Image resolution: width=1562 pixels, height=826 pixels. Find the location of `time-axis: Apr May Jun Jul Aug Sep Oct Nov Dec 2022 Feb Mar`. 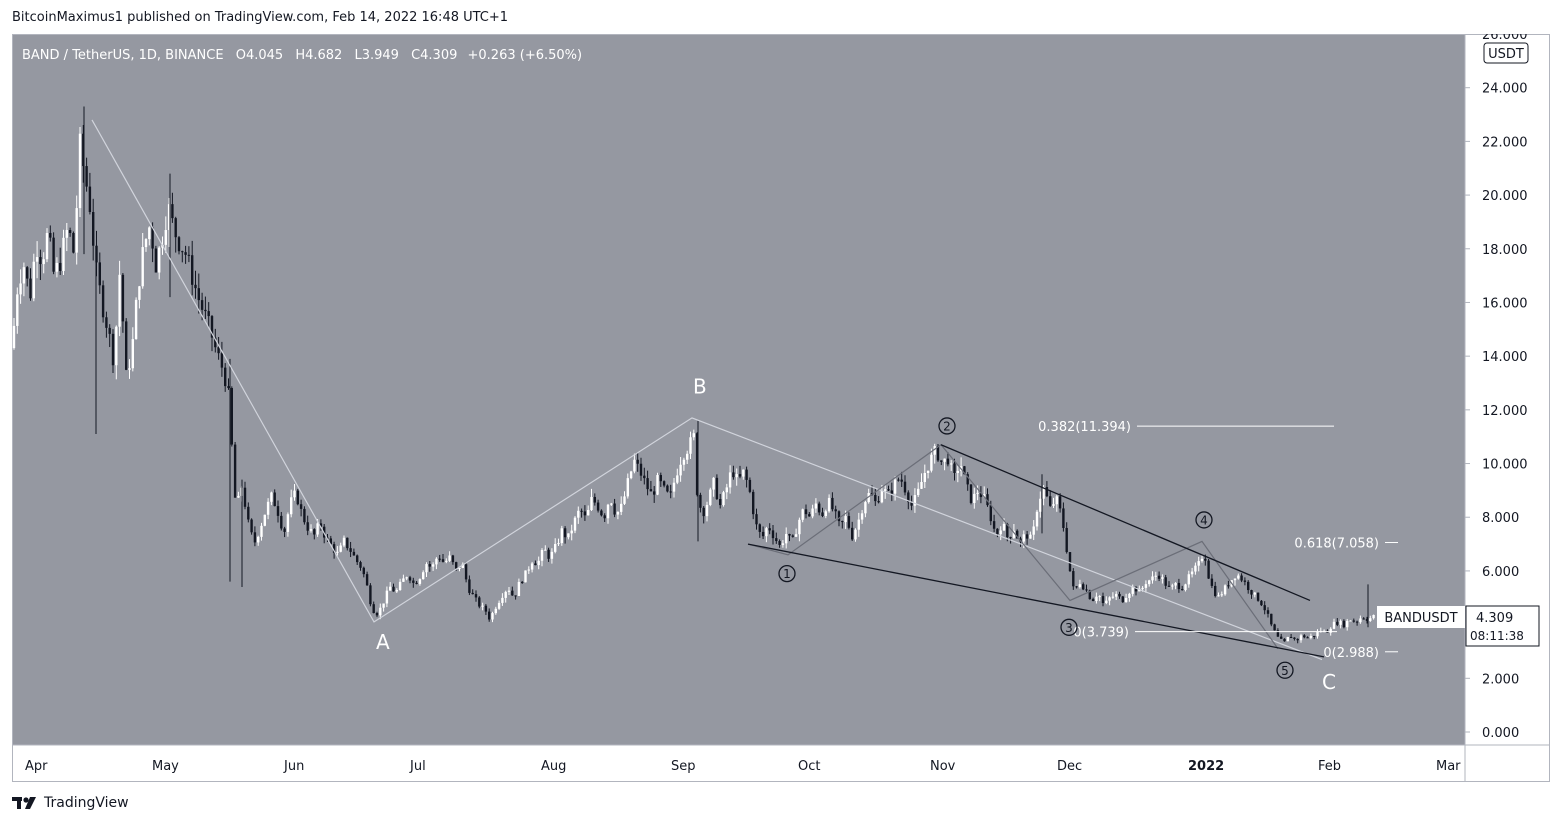

time-axis: Apr May Jun Jul Aug Sep Oct Nov Dec 2022 Feb Mar is located at coordinates (743, 766).